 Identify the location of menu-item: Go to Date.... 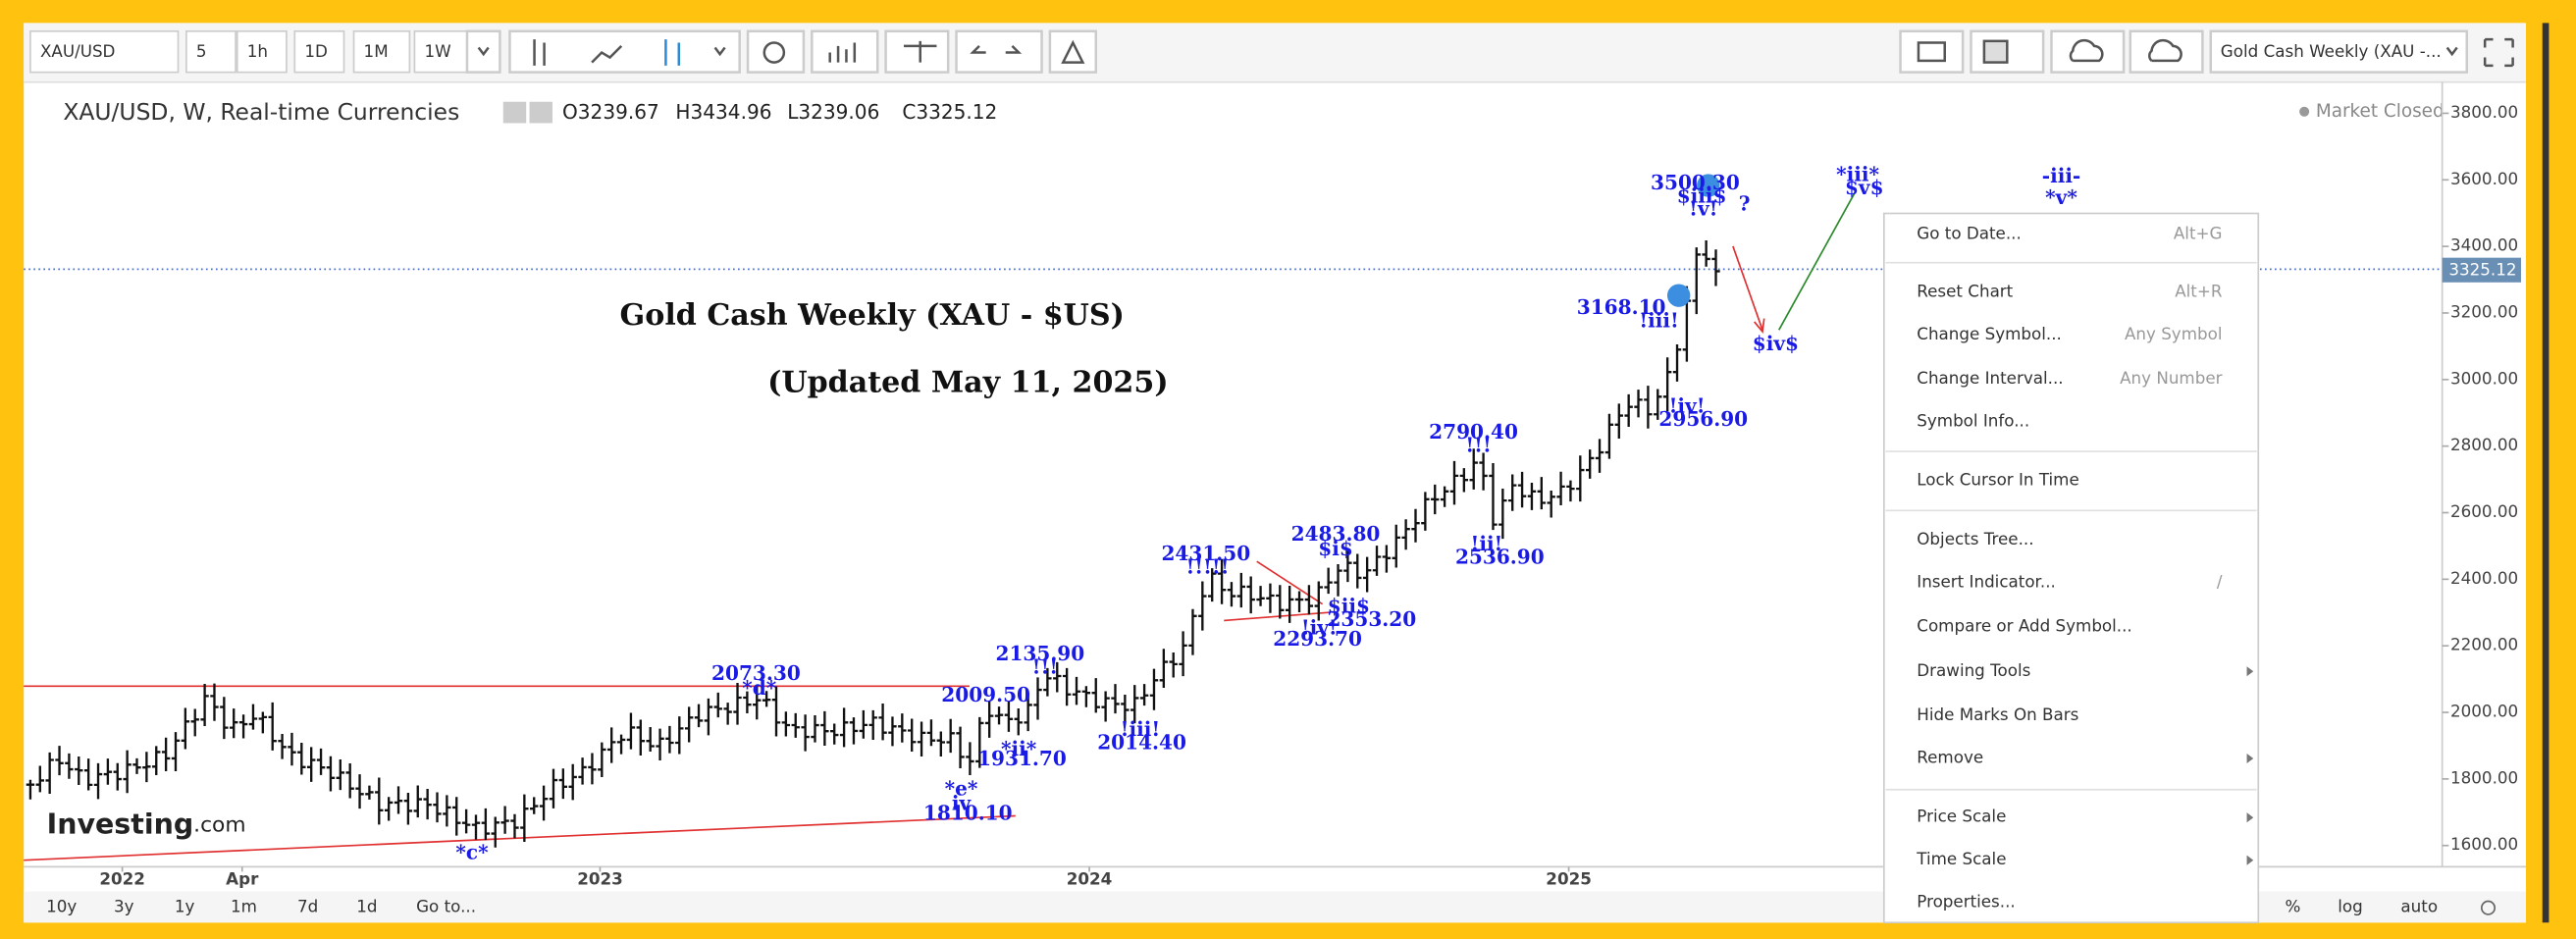
(1969, 233).